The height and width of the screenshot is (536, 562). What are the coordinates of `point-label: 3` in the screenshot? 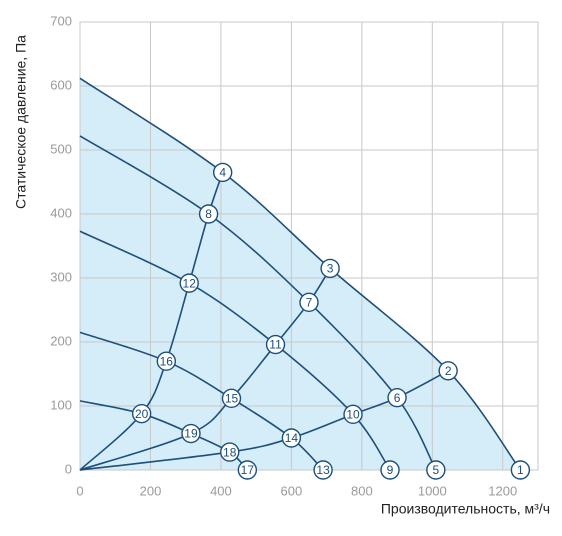 It's located at (330, 269).